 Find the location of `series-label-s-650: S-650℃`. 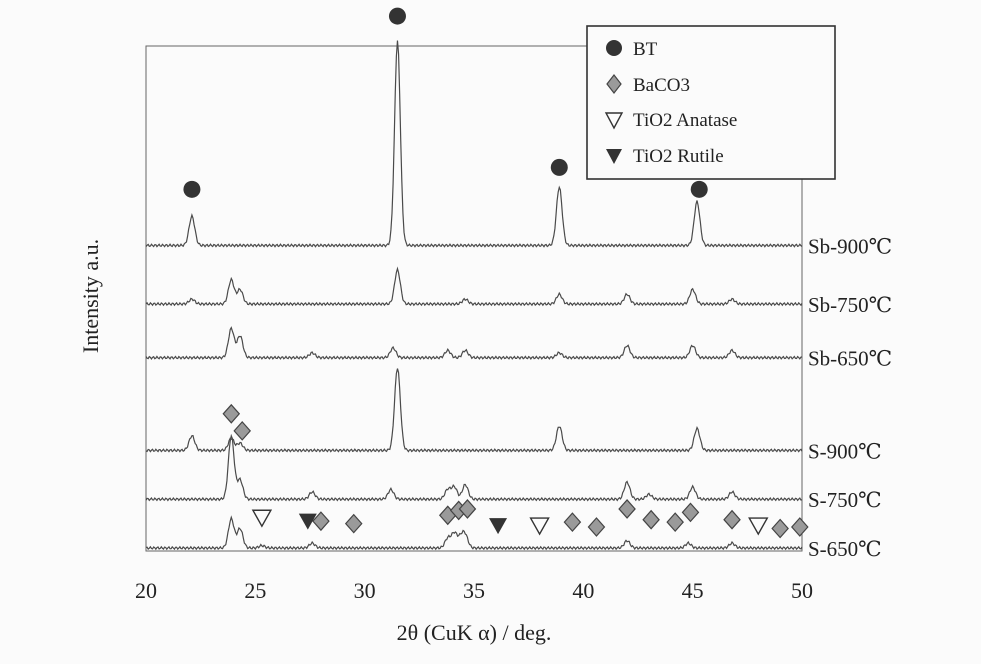

series-label-s-650: S-650℃ is located at coordinates (845, 549).